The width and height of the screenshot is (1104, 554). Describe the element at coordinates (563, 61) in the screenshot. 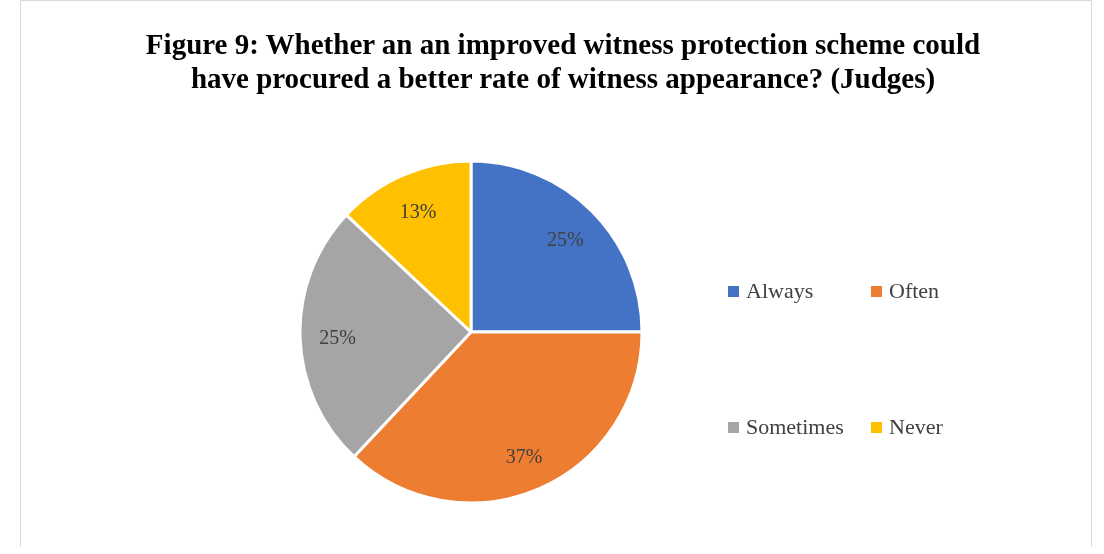

I see `chart-title: Figure 9: Whether an an improved witness protection scheme could have procured a better rate of witness appearance? (Judges)` at that location.